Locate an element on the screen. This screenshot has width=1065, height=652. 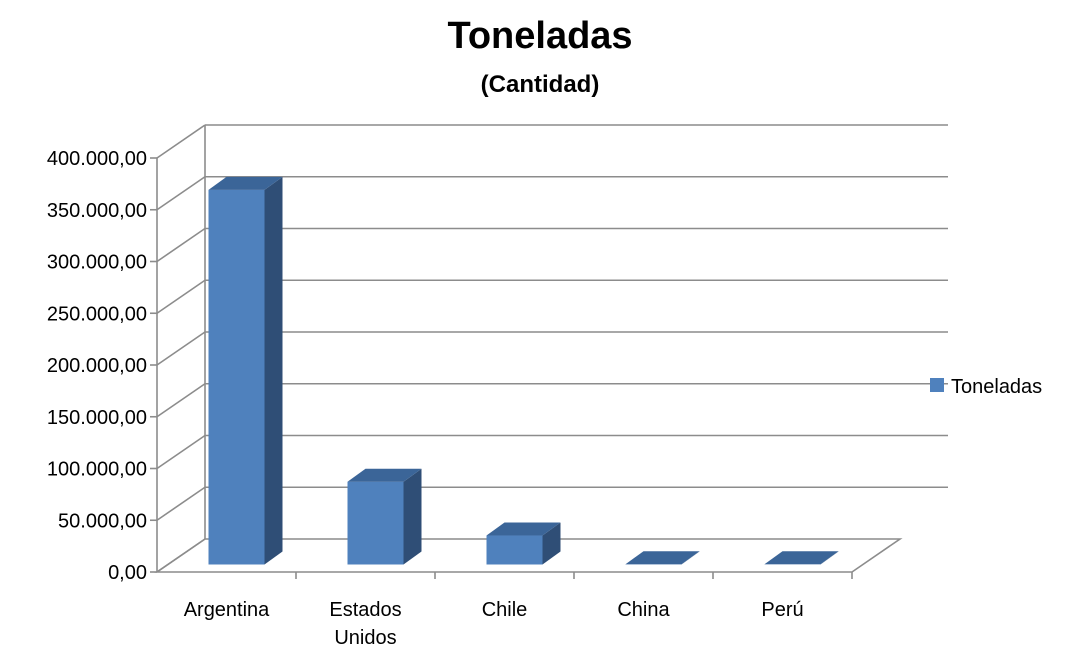
y-tick-label: 50.000,00 is located at coordinates (102, 521).